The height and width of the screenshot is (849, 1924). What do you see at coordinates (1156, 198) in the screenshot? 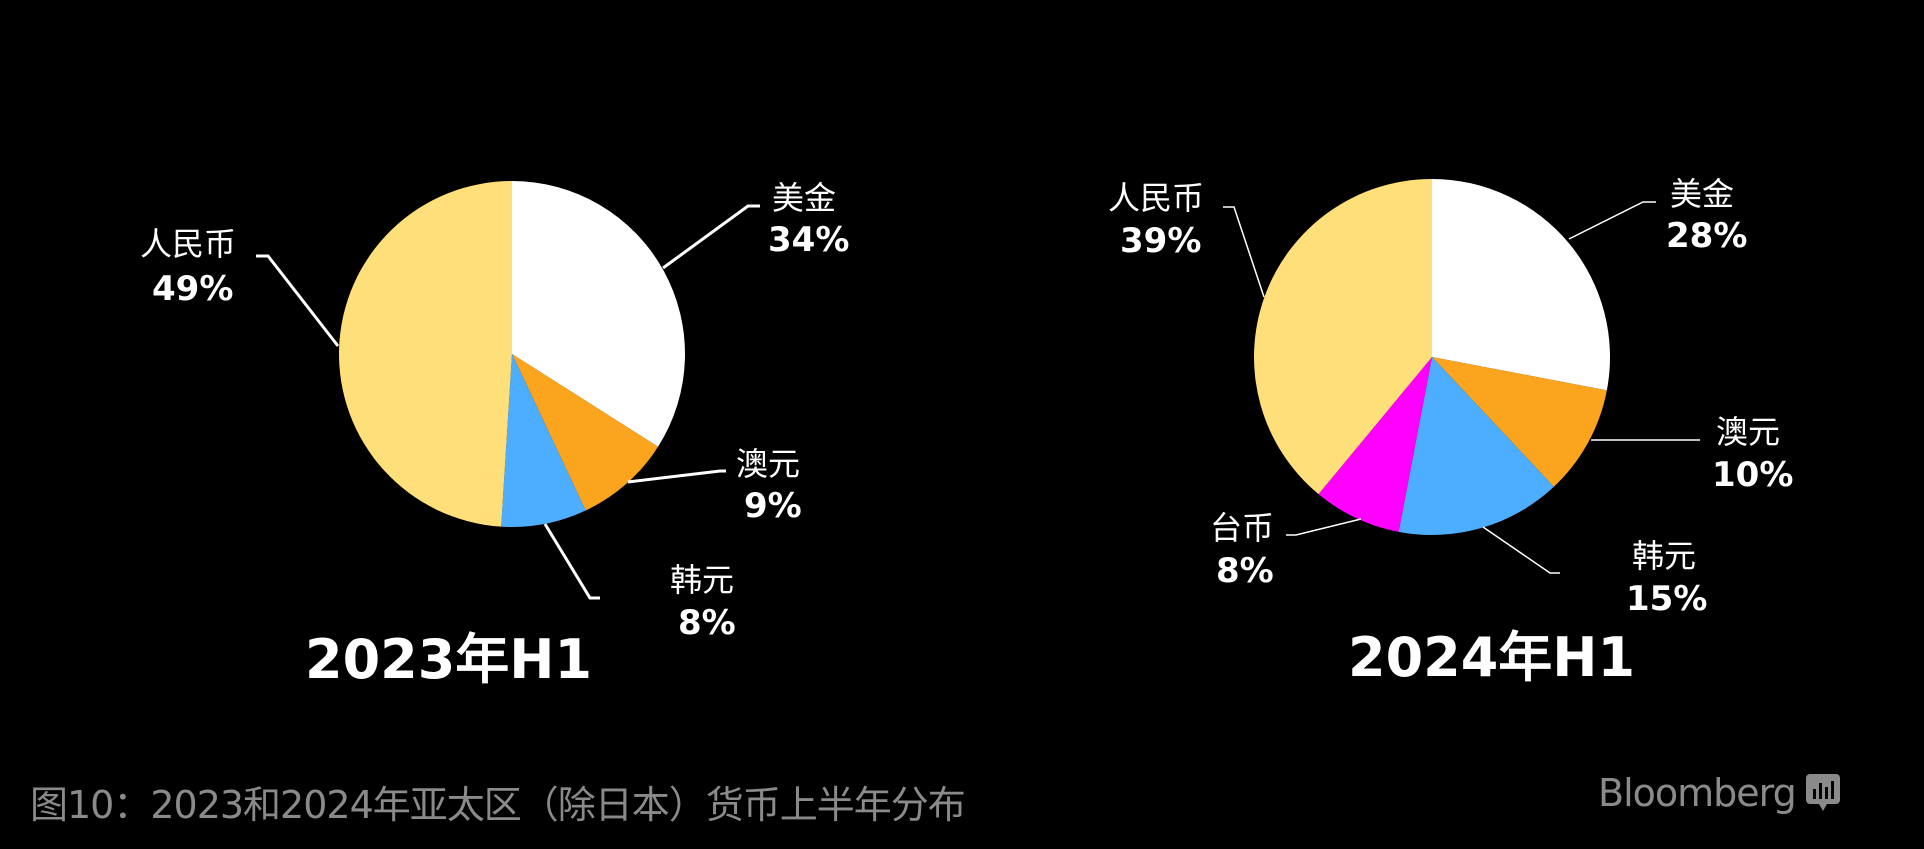
I see `label-2024-cny-name: 人民币` at bounding box center [1156, 198].